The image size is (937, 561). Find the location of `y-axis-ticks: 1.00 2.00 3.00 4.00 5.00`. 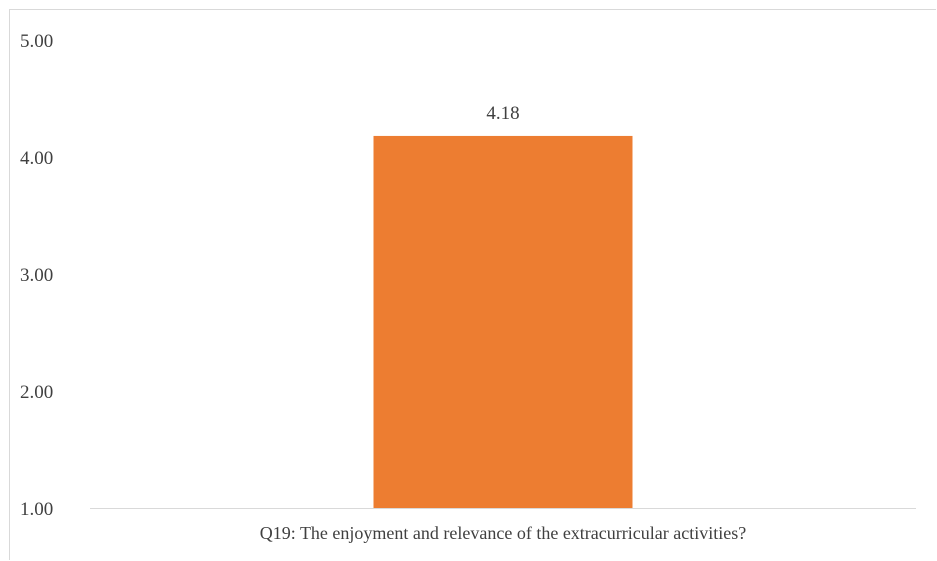

y-axis-ticks: 1.00 2.00 3.00 4.00 5.00 is located at coordinates (36, 275).